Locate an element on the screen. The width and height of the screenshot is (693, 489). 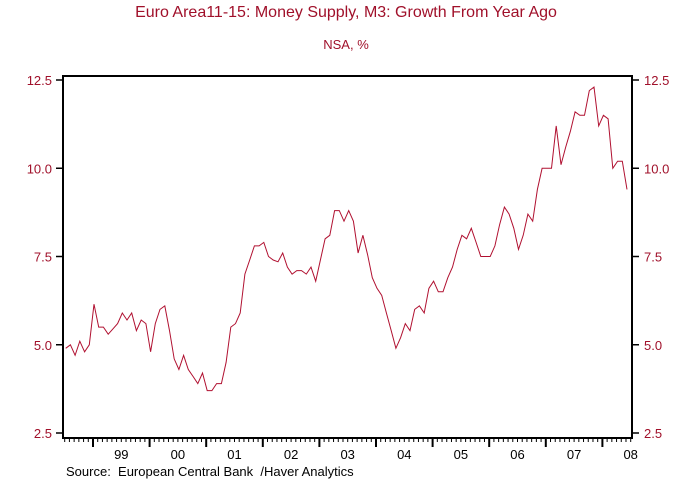
x-tick-label: 99 is located at coordinates (121, 454).